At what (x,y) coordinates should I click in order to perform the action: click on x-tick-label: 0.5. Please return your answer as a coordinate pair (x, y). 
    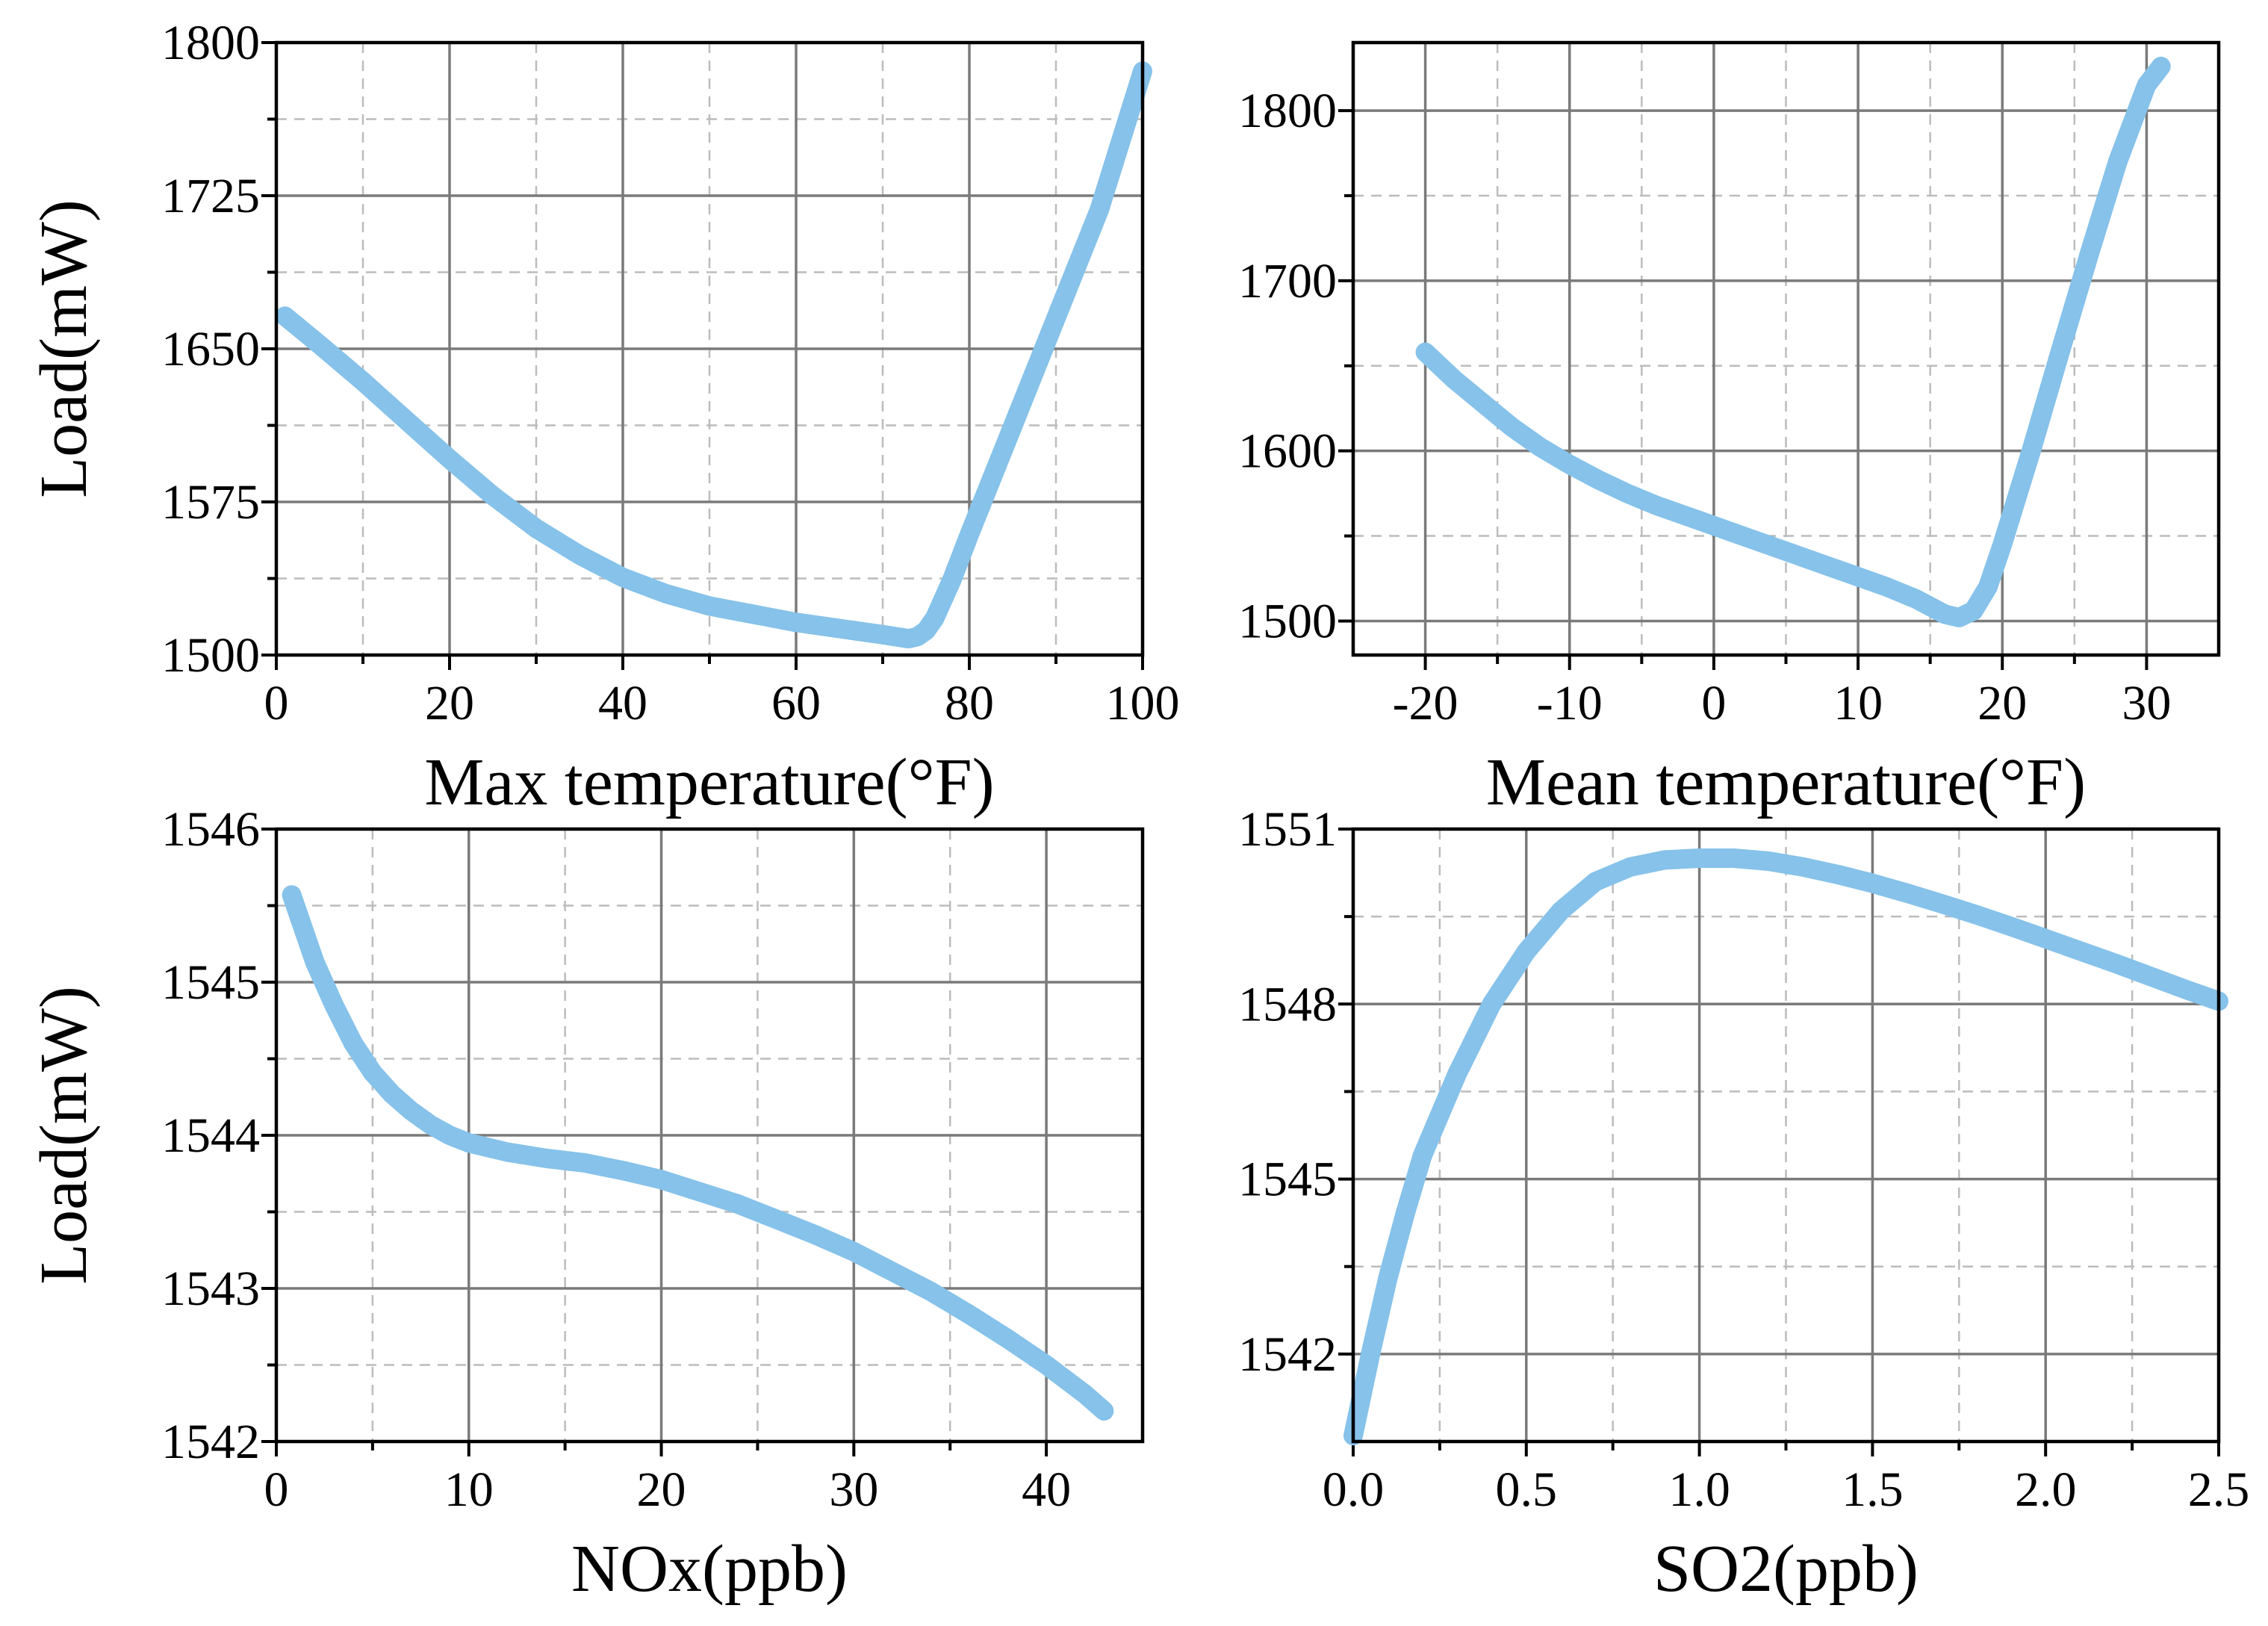
    Looking at the image, I should click on (1527, 1489).